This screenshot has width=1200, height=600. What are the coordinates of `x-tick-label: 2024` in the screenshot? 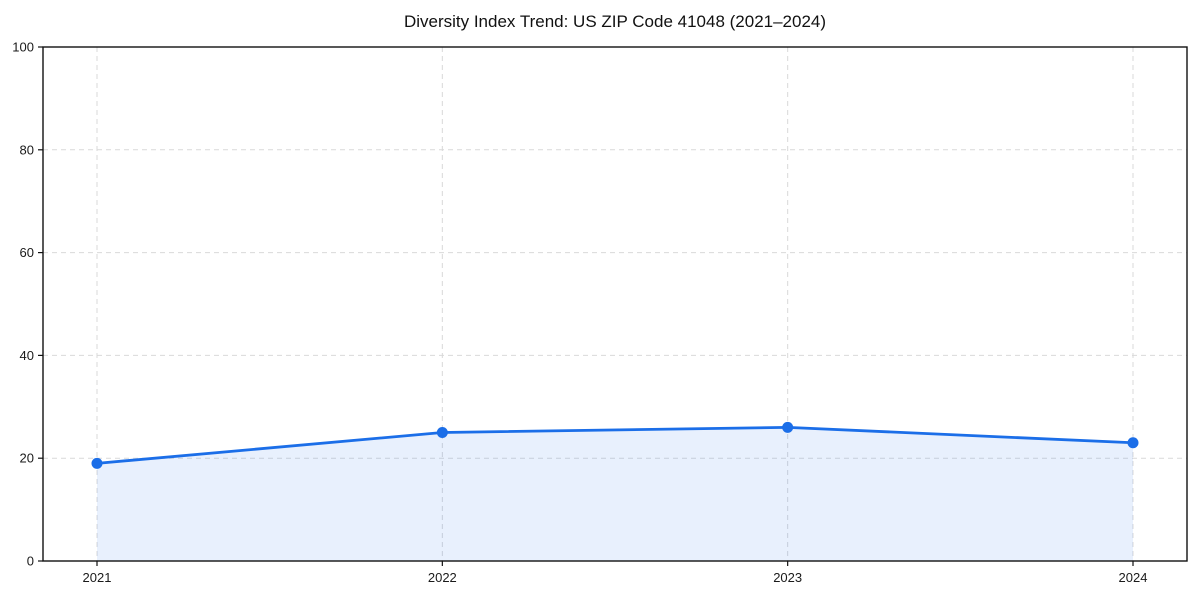 It's located at (1133, 577).